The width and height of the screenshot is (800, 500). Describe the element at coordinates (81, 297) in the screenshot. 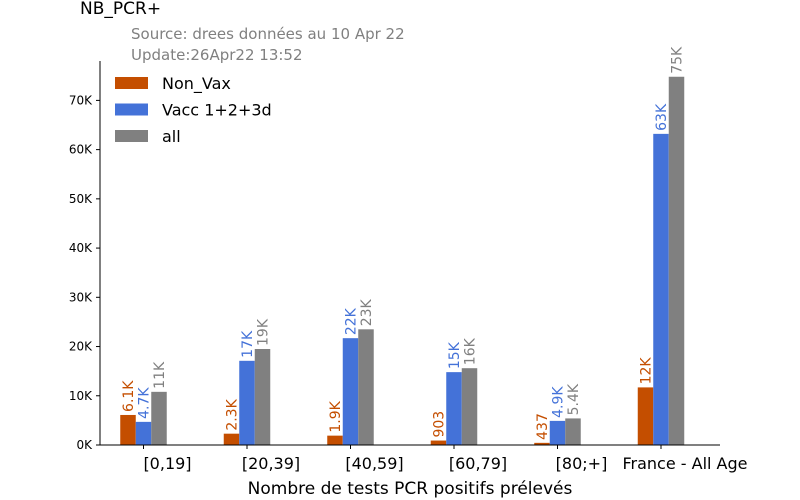

I see `y-tick-label: 30K` at that location.